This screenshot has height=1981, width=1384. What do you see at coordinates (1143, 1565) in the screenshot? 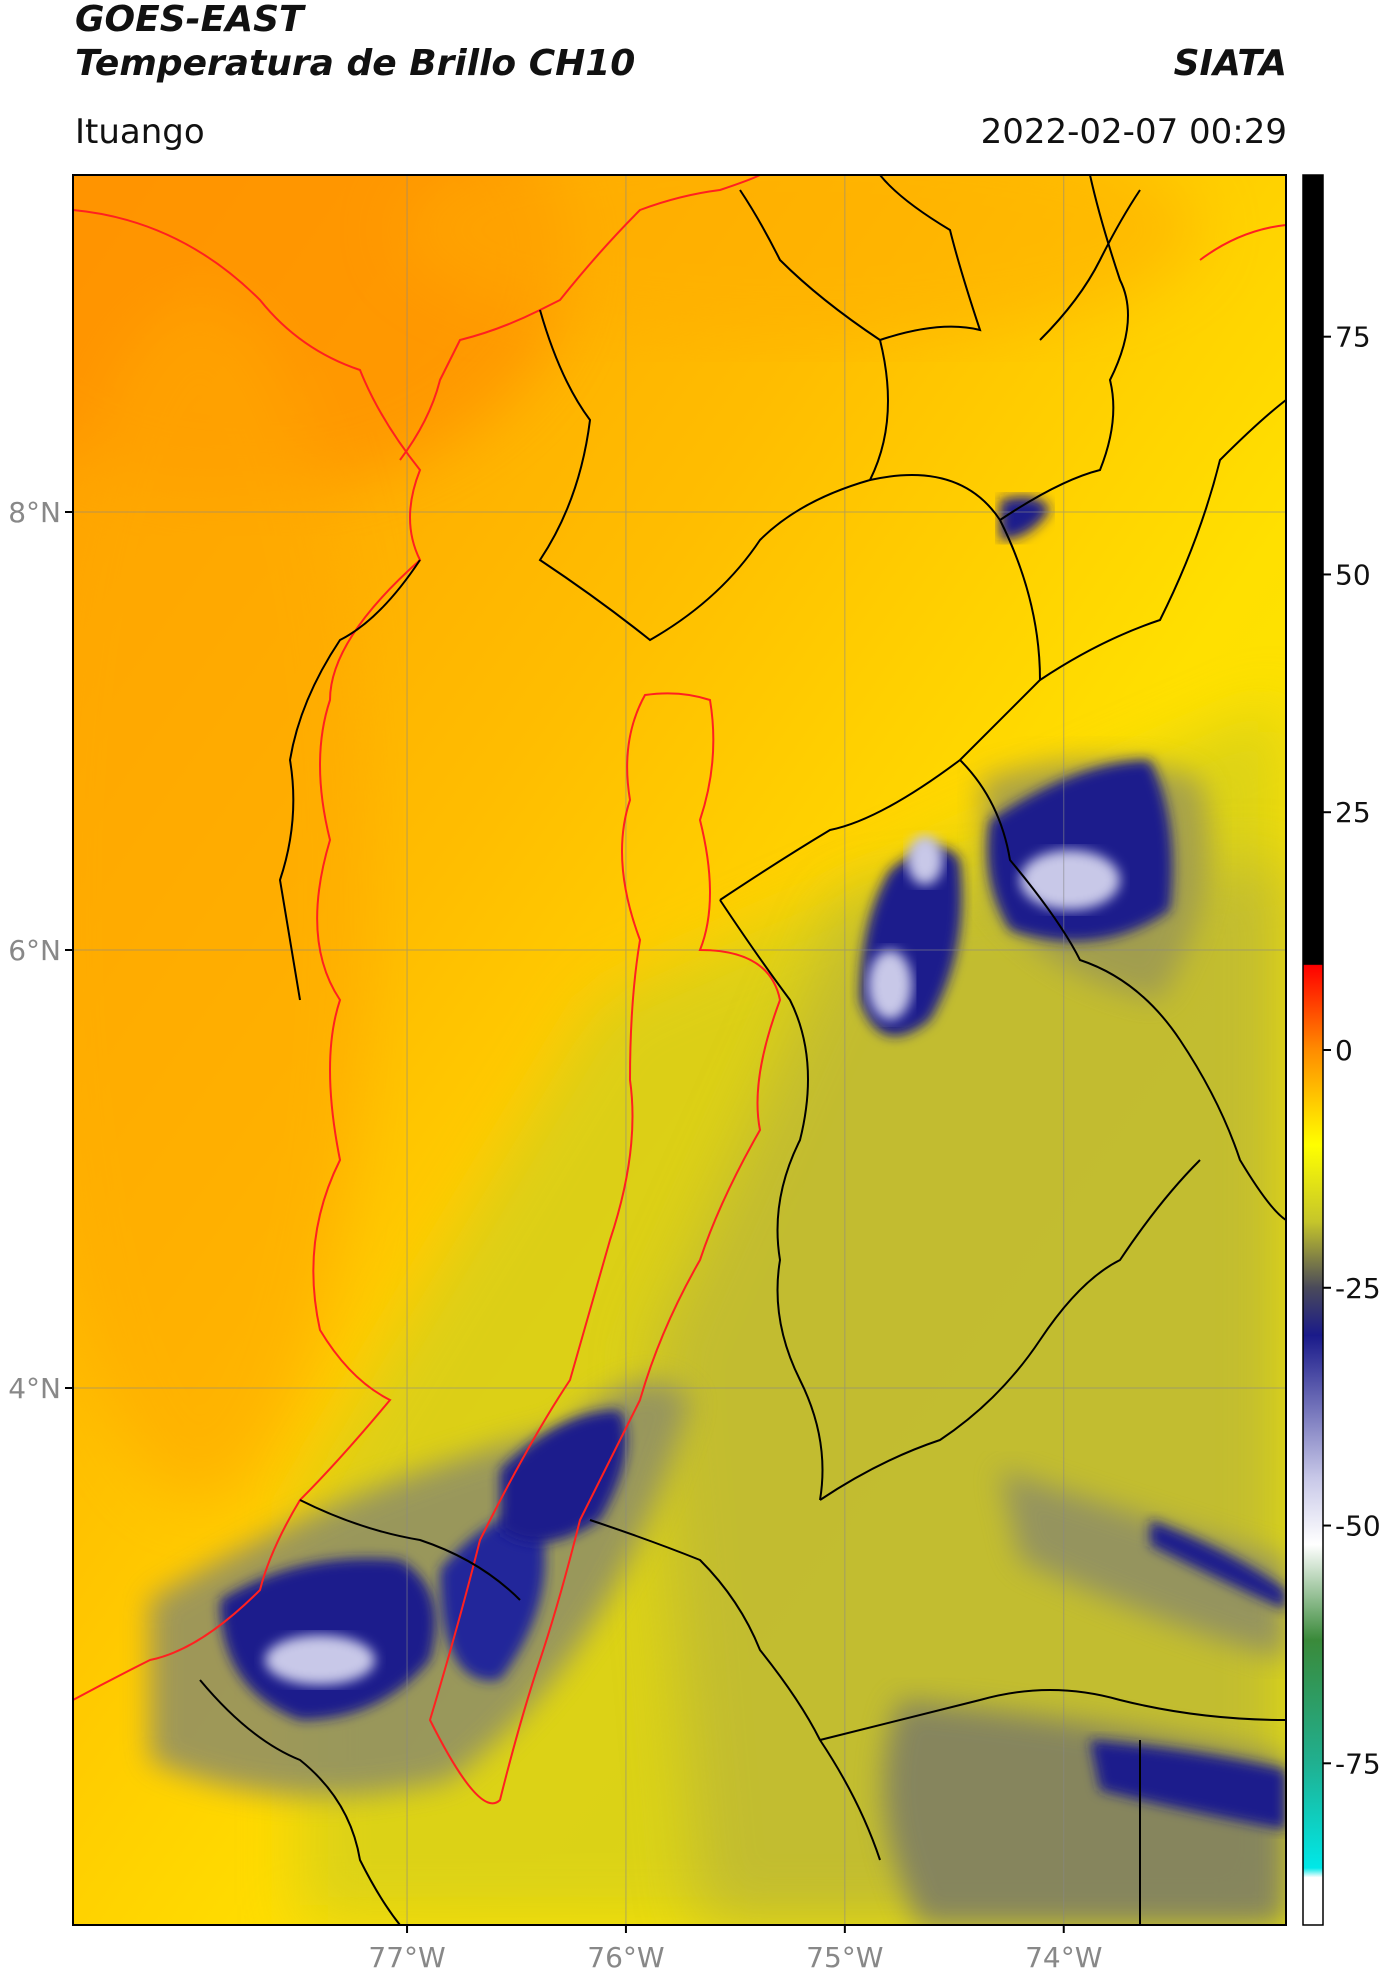
I see `gray-cloud-east-band` at bounding box center [1143, 1565].